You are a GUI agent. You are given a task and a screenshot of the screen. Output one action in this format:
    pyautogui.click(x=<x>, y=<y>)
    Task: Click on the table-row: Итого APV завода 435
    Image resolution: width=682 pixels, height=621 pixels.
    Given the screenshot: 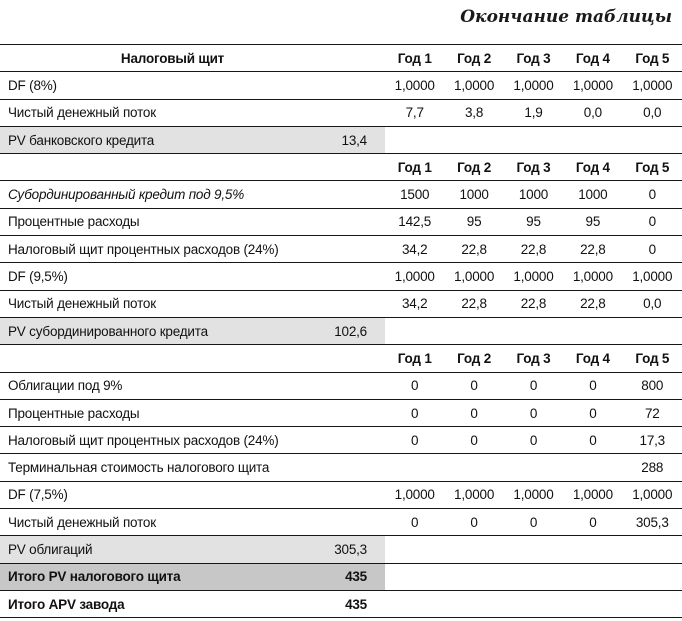 What is the action you would take?
    pyautogui.click(x=341, y=605)
    